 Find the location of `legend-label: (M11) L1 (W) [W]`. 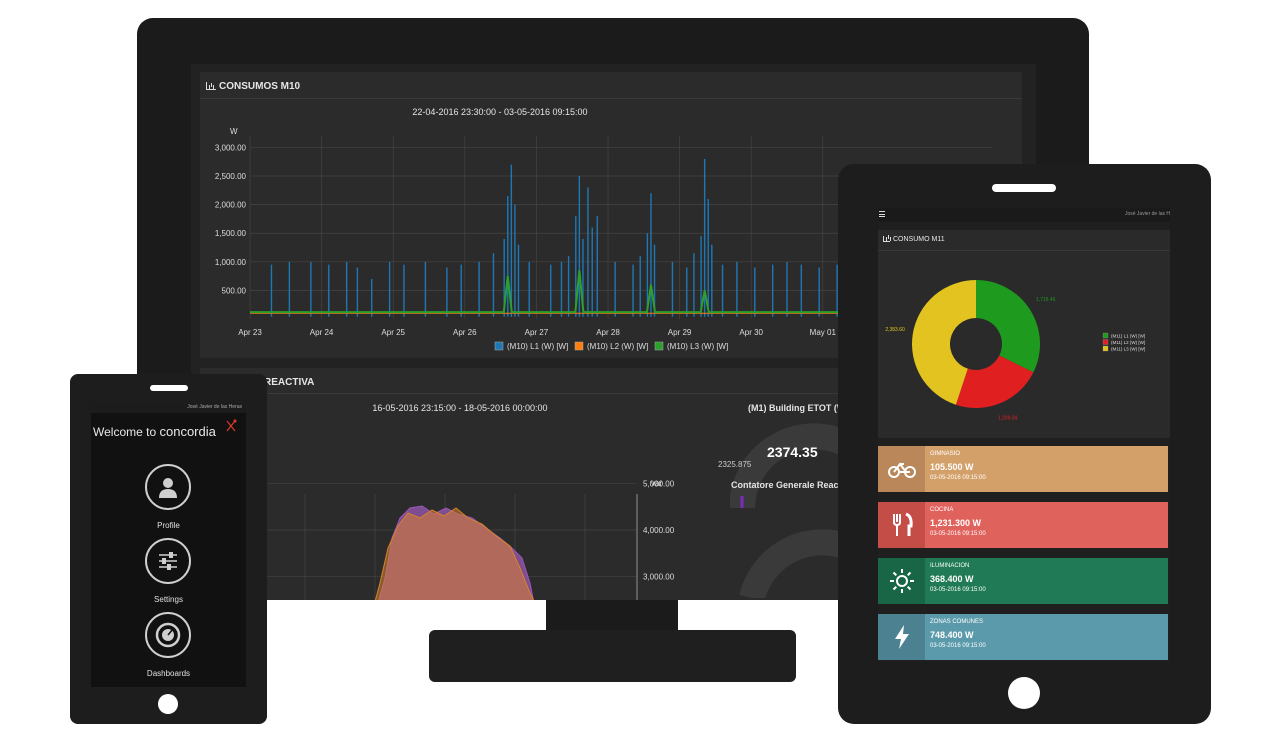

legend-label: (M11) L1 (W) [W] is located at coordinates (1128, 336).